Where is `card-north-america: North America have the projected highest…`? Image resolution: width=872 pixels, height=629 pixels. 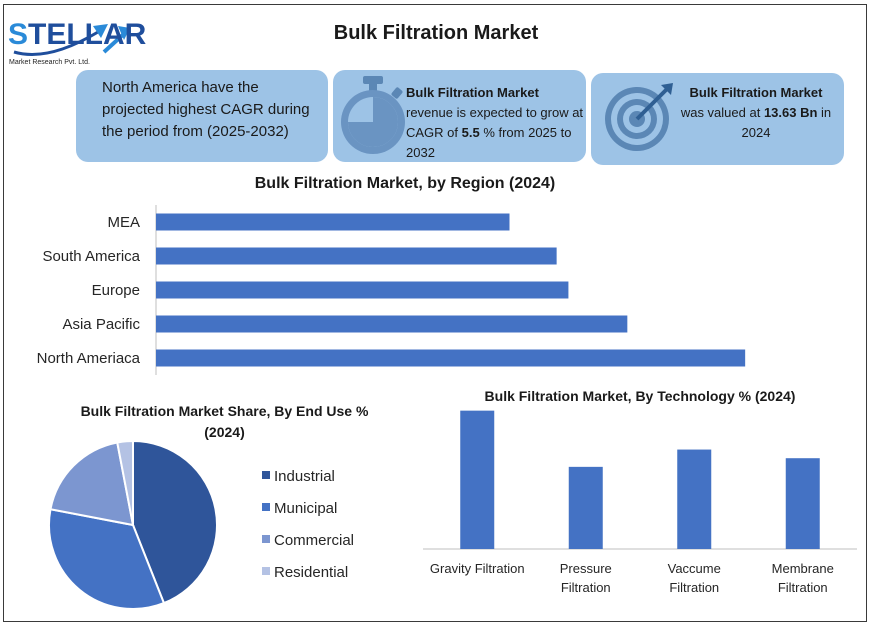 card-north-america: North America have the projected highest… is located at coordinates (202, 116).